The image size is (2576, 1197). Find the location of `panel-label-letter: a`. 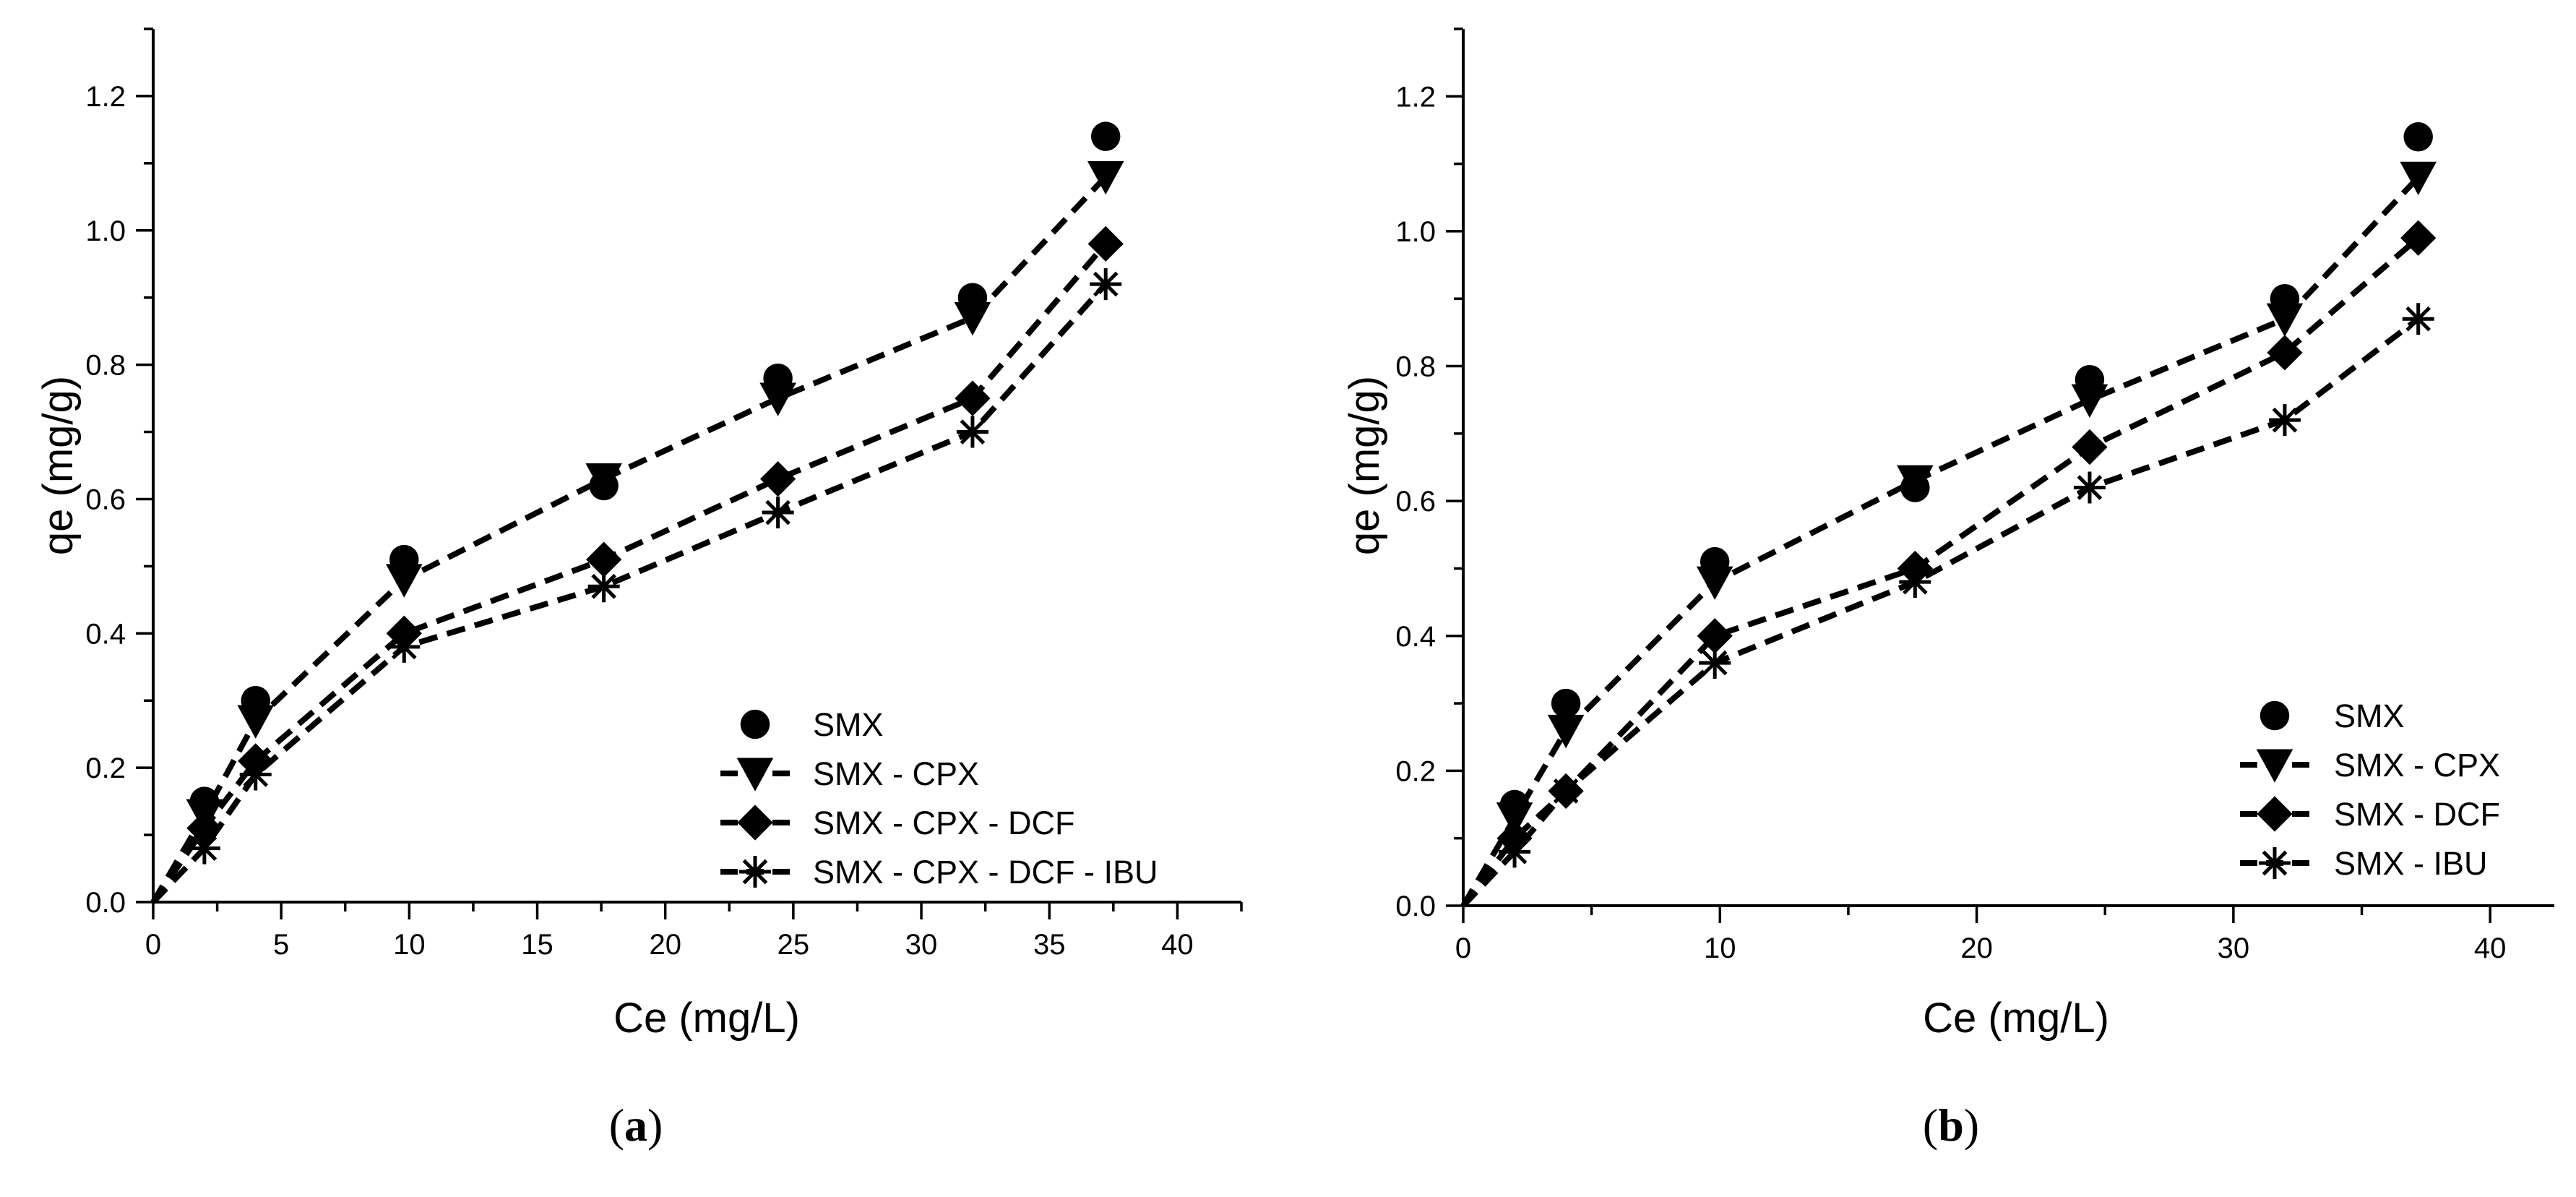

panel-label-letter: a is located at coordinates (635, 1125).